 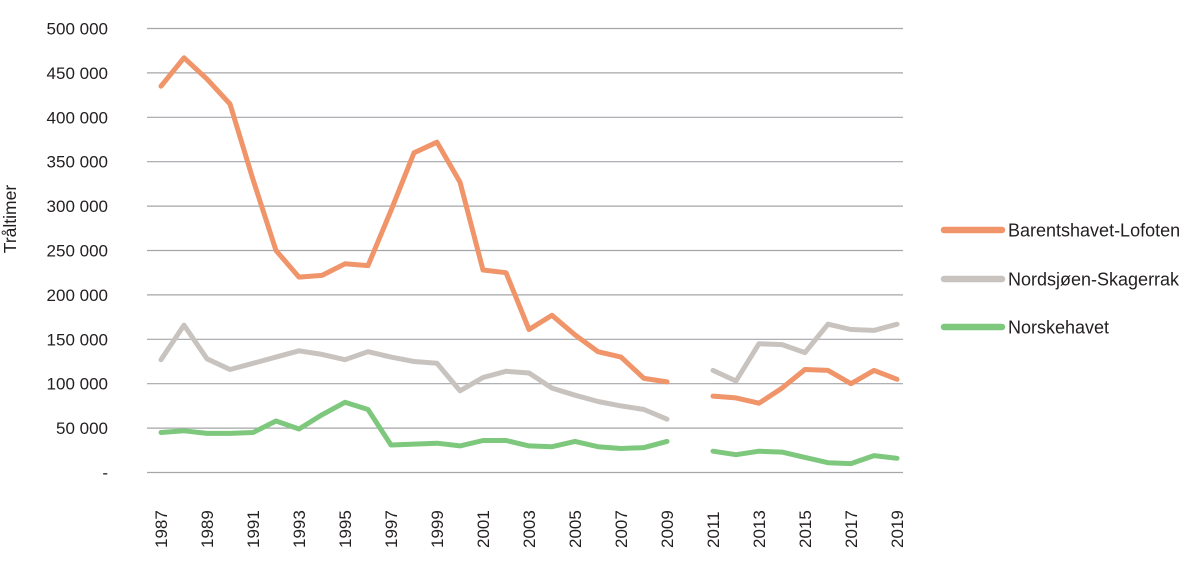 What do you see at coordinates (621, 529) in the screenshot?
I see `x-axis-tick-label: 2007` at bounding box center [621, 529].